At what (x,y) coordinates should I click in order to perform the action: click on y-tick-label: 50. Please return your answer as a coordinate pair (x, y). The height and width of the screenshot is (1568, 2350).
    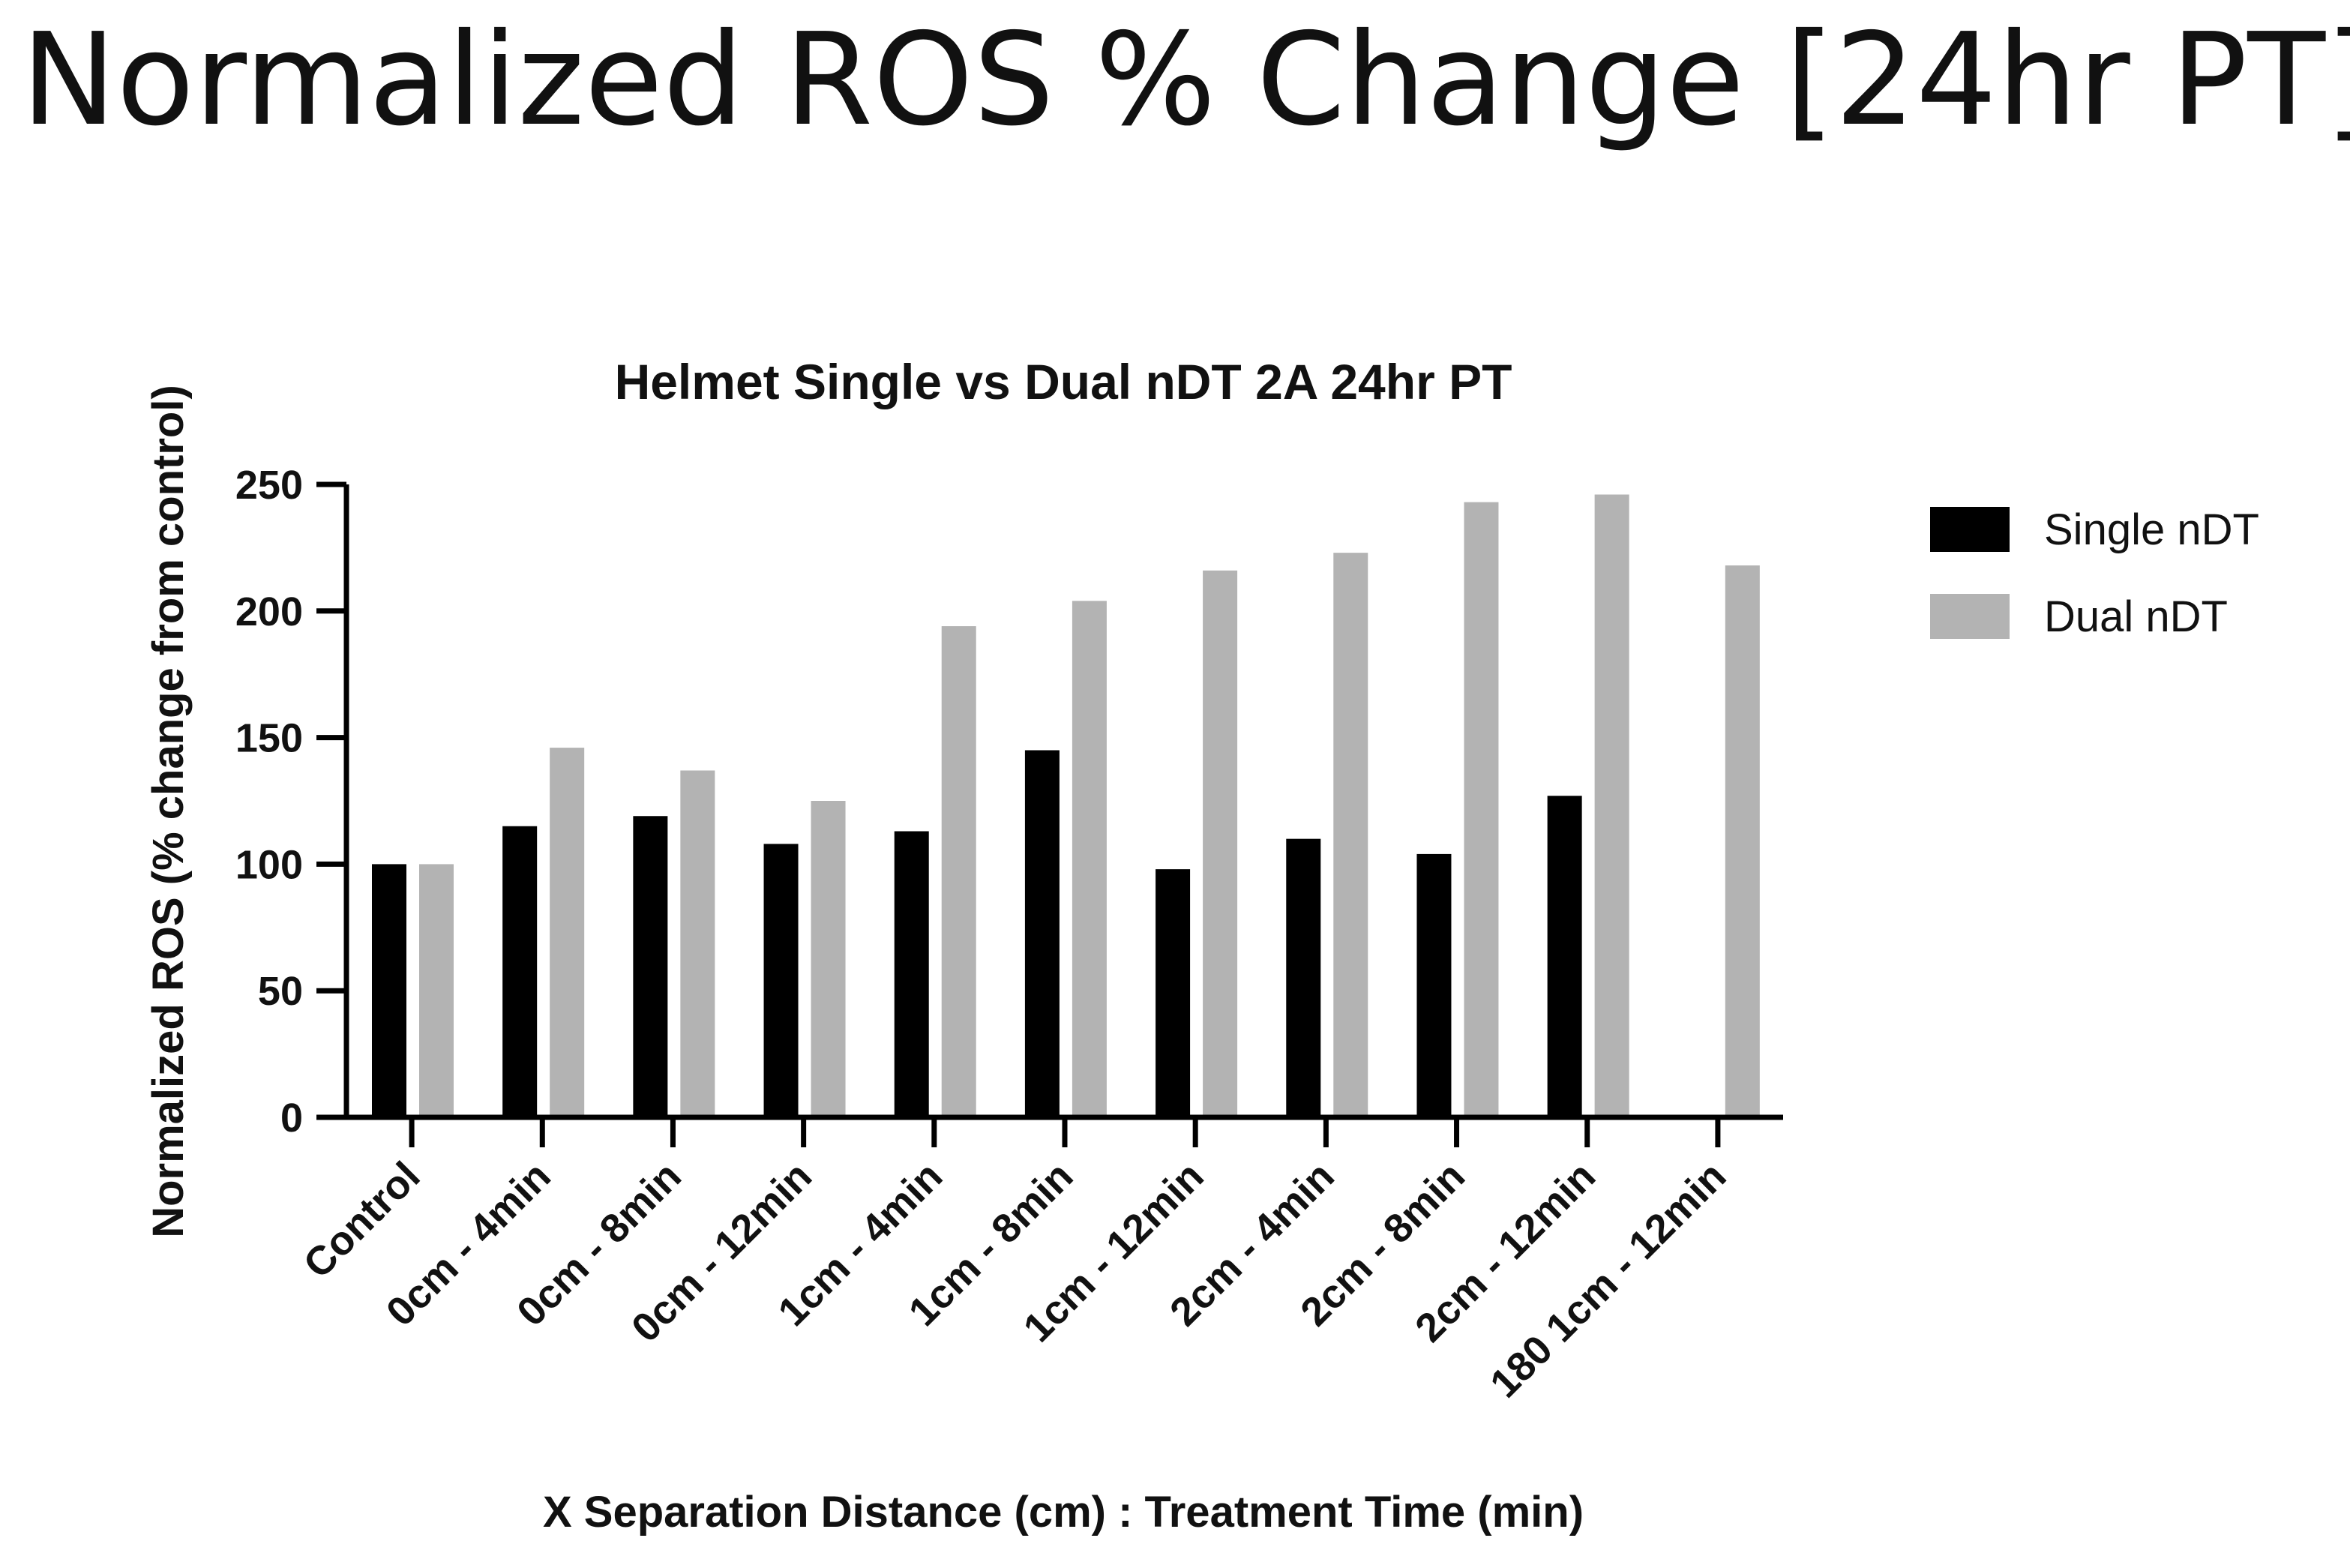
    Looking at the image, I should click on (280, 992).